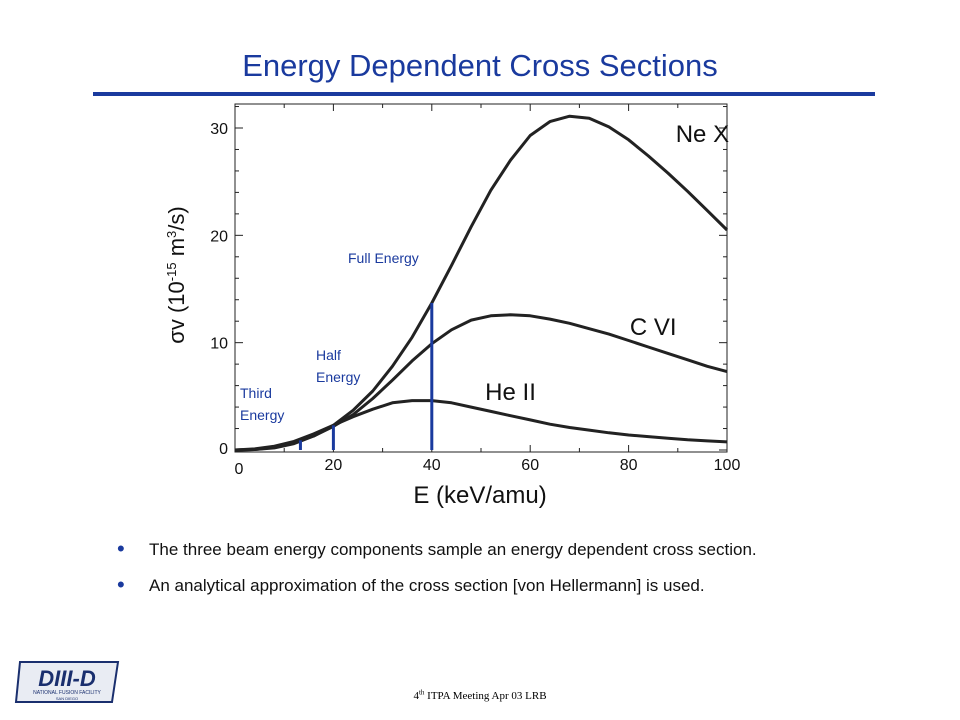  I want to click on y-axis-label: σv (10-15 m3/s), so click(176, 274).